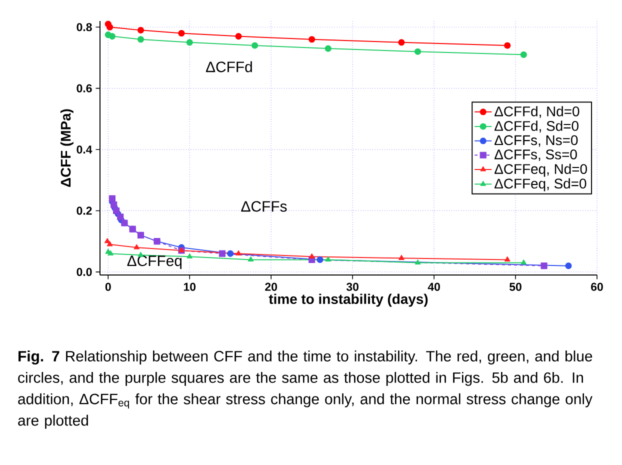  What do you see at coordinates (84, 149) in the screenshot?
I see `y-tick-label: 0.4` at bounding box center [84, 149].